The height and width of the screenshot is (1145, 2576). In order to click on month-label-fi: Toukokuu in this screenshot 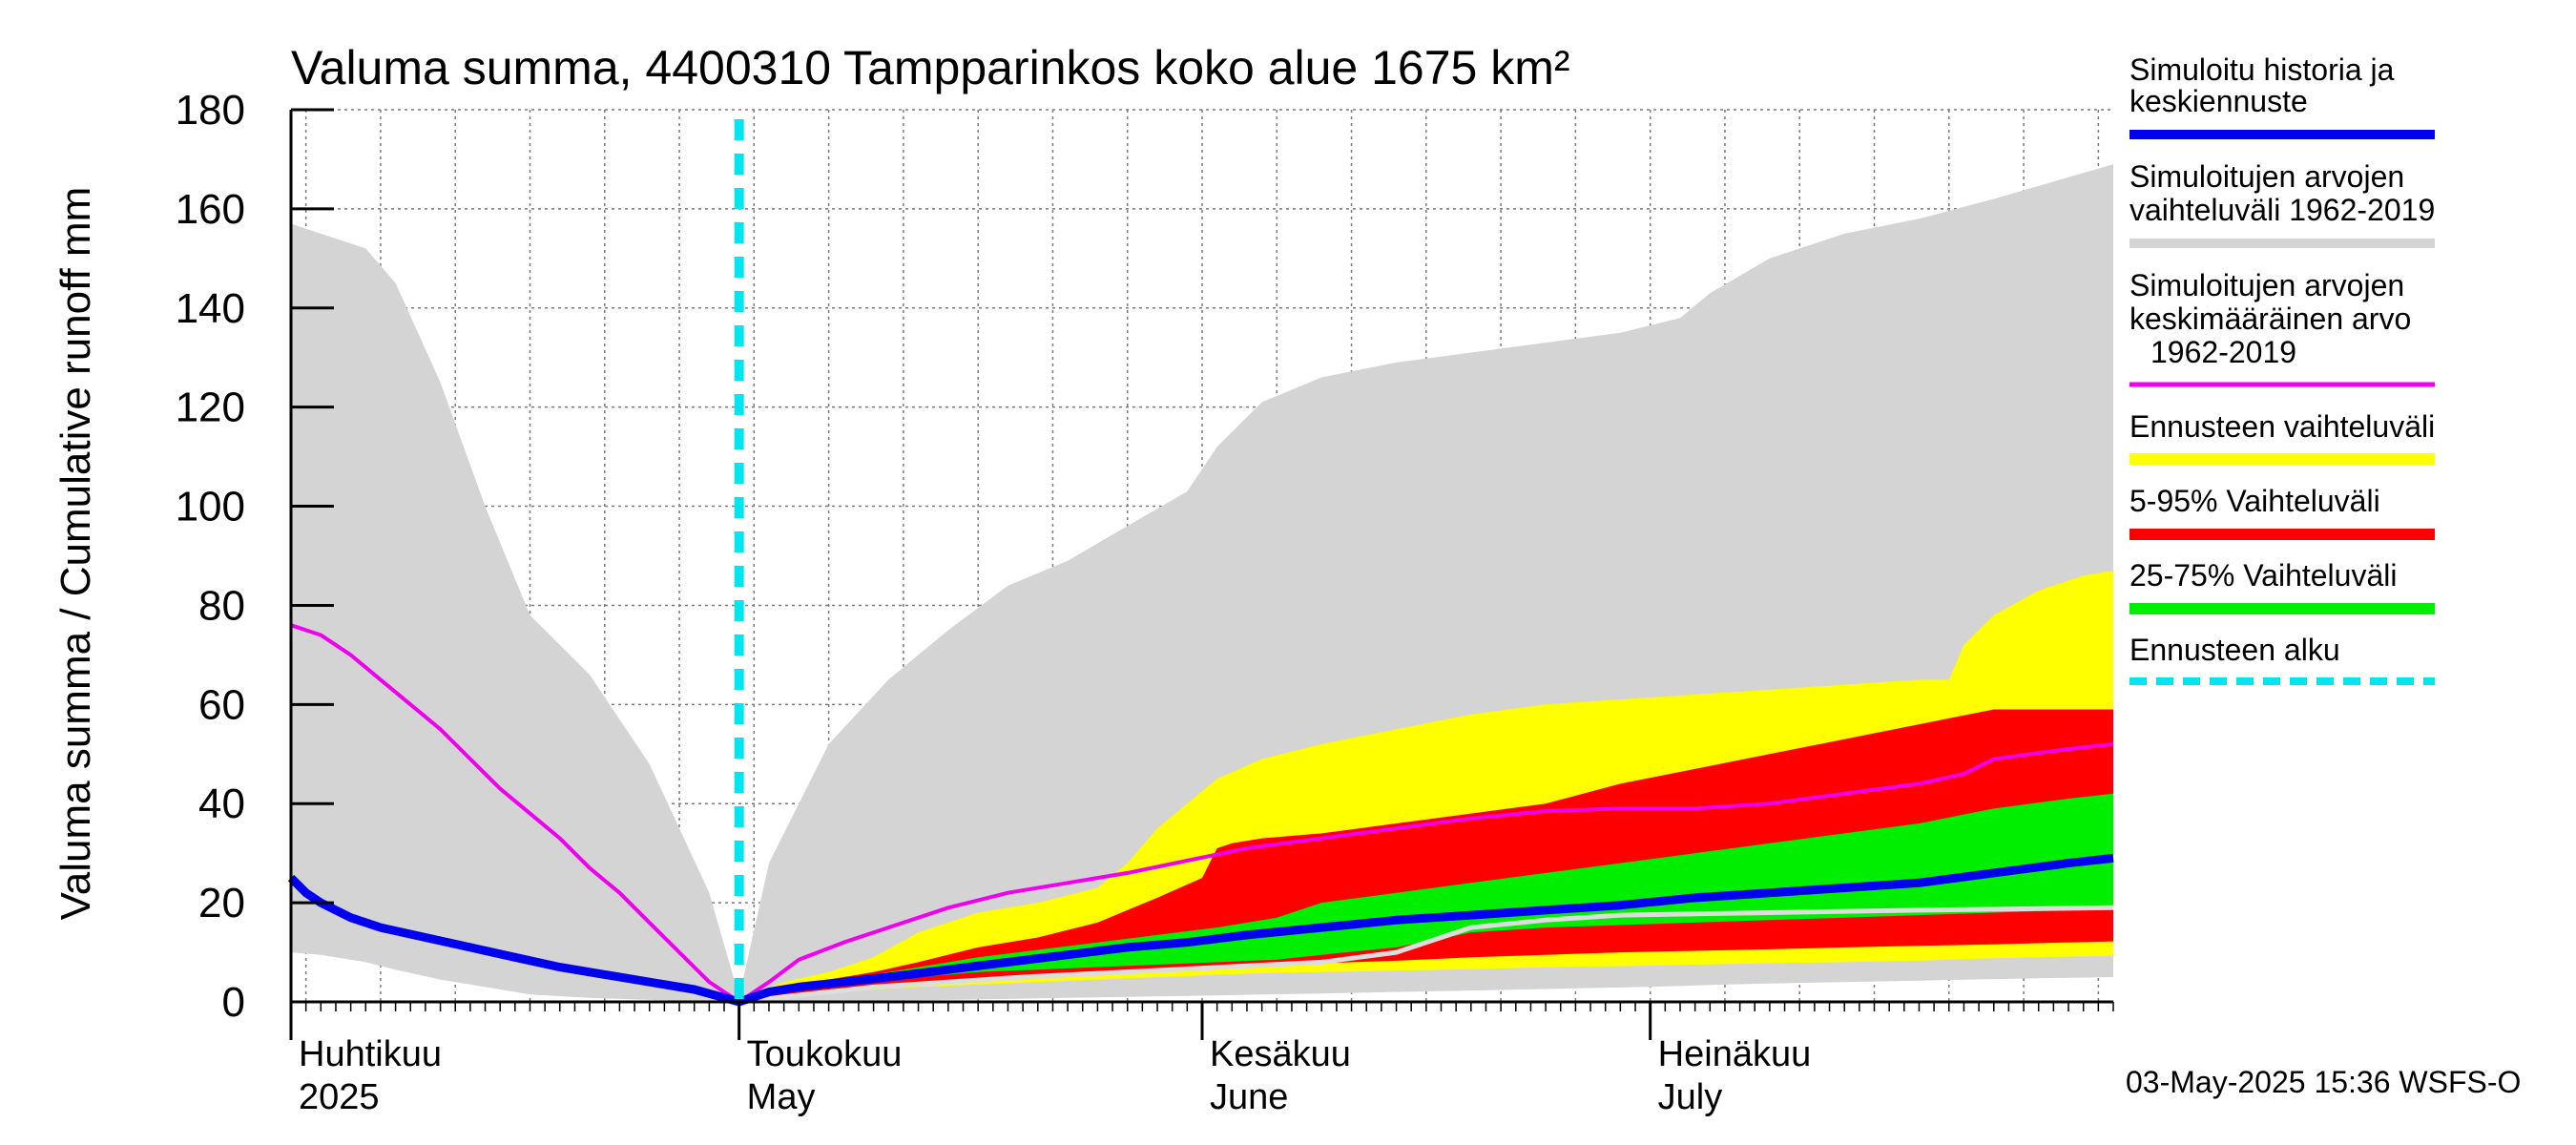, I will do `click(825, 1054)`.